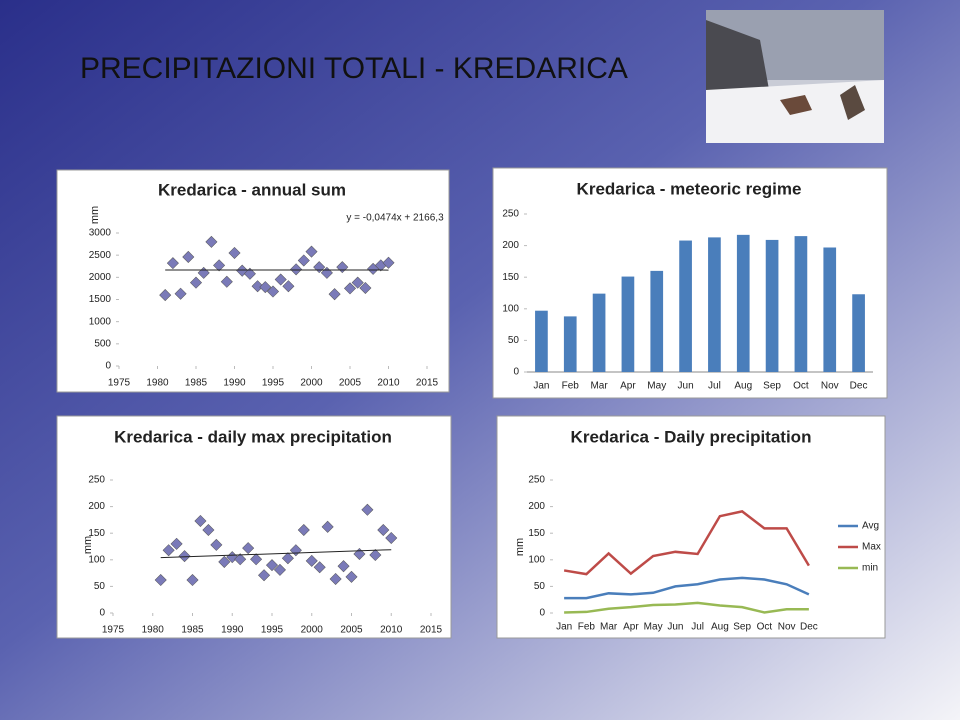 This screenshot has height=725, width=960. Describe the element at coordinates (795, 76) in the screenshot. I see `photo` at that location.